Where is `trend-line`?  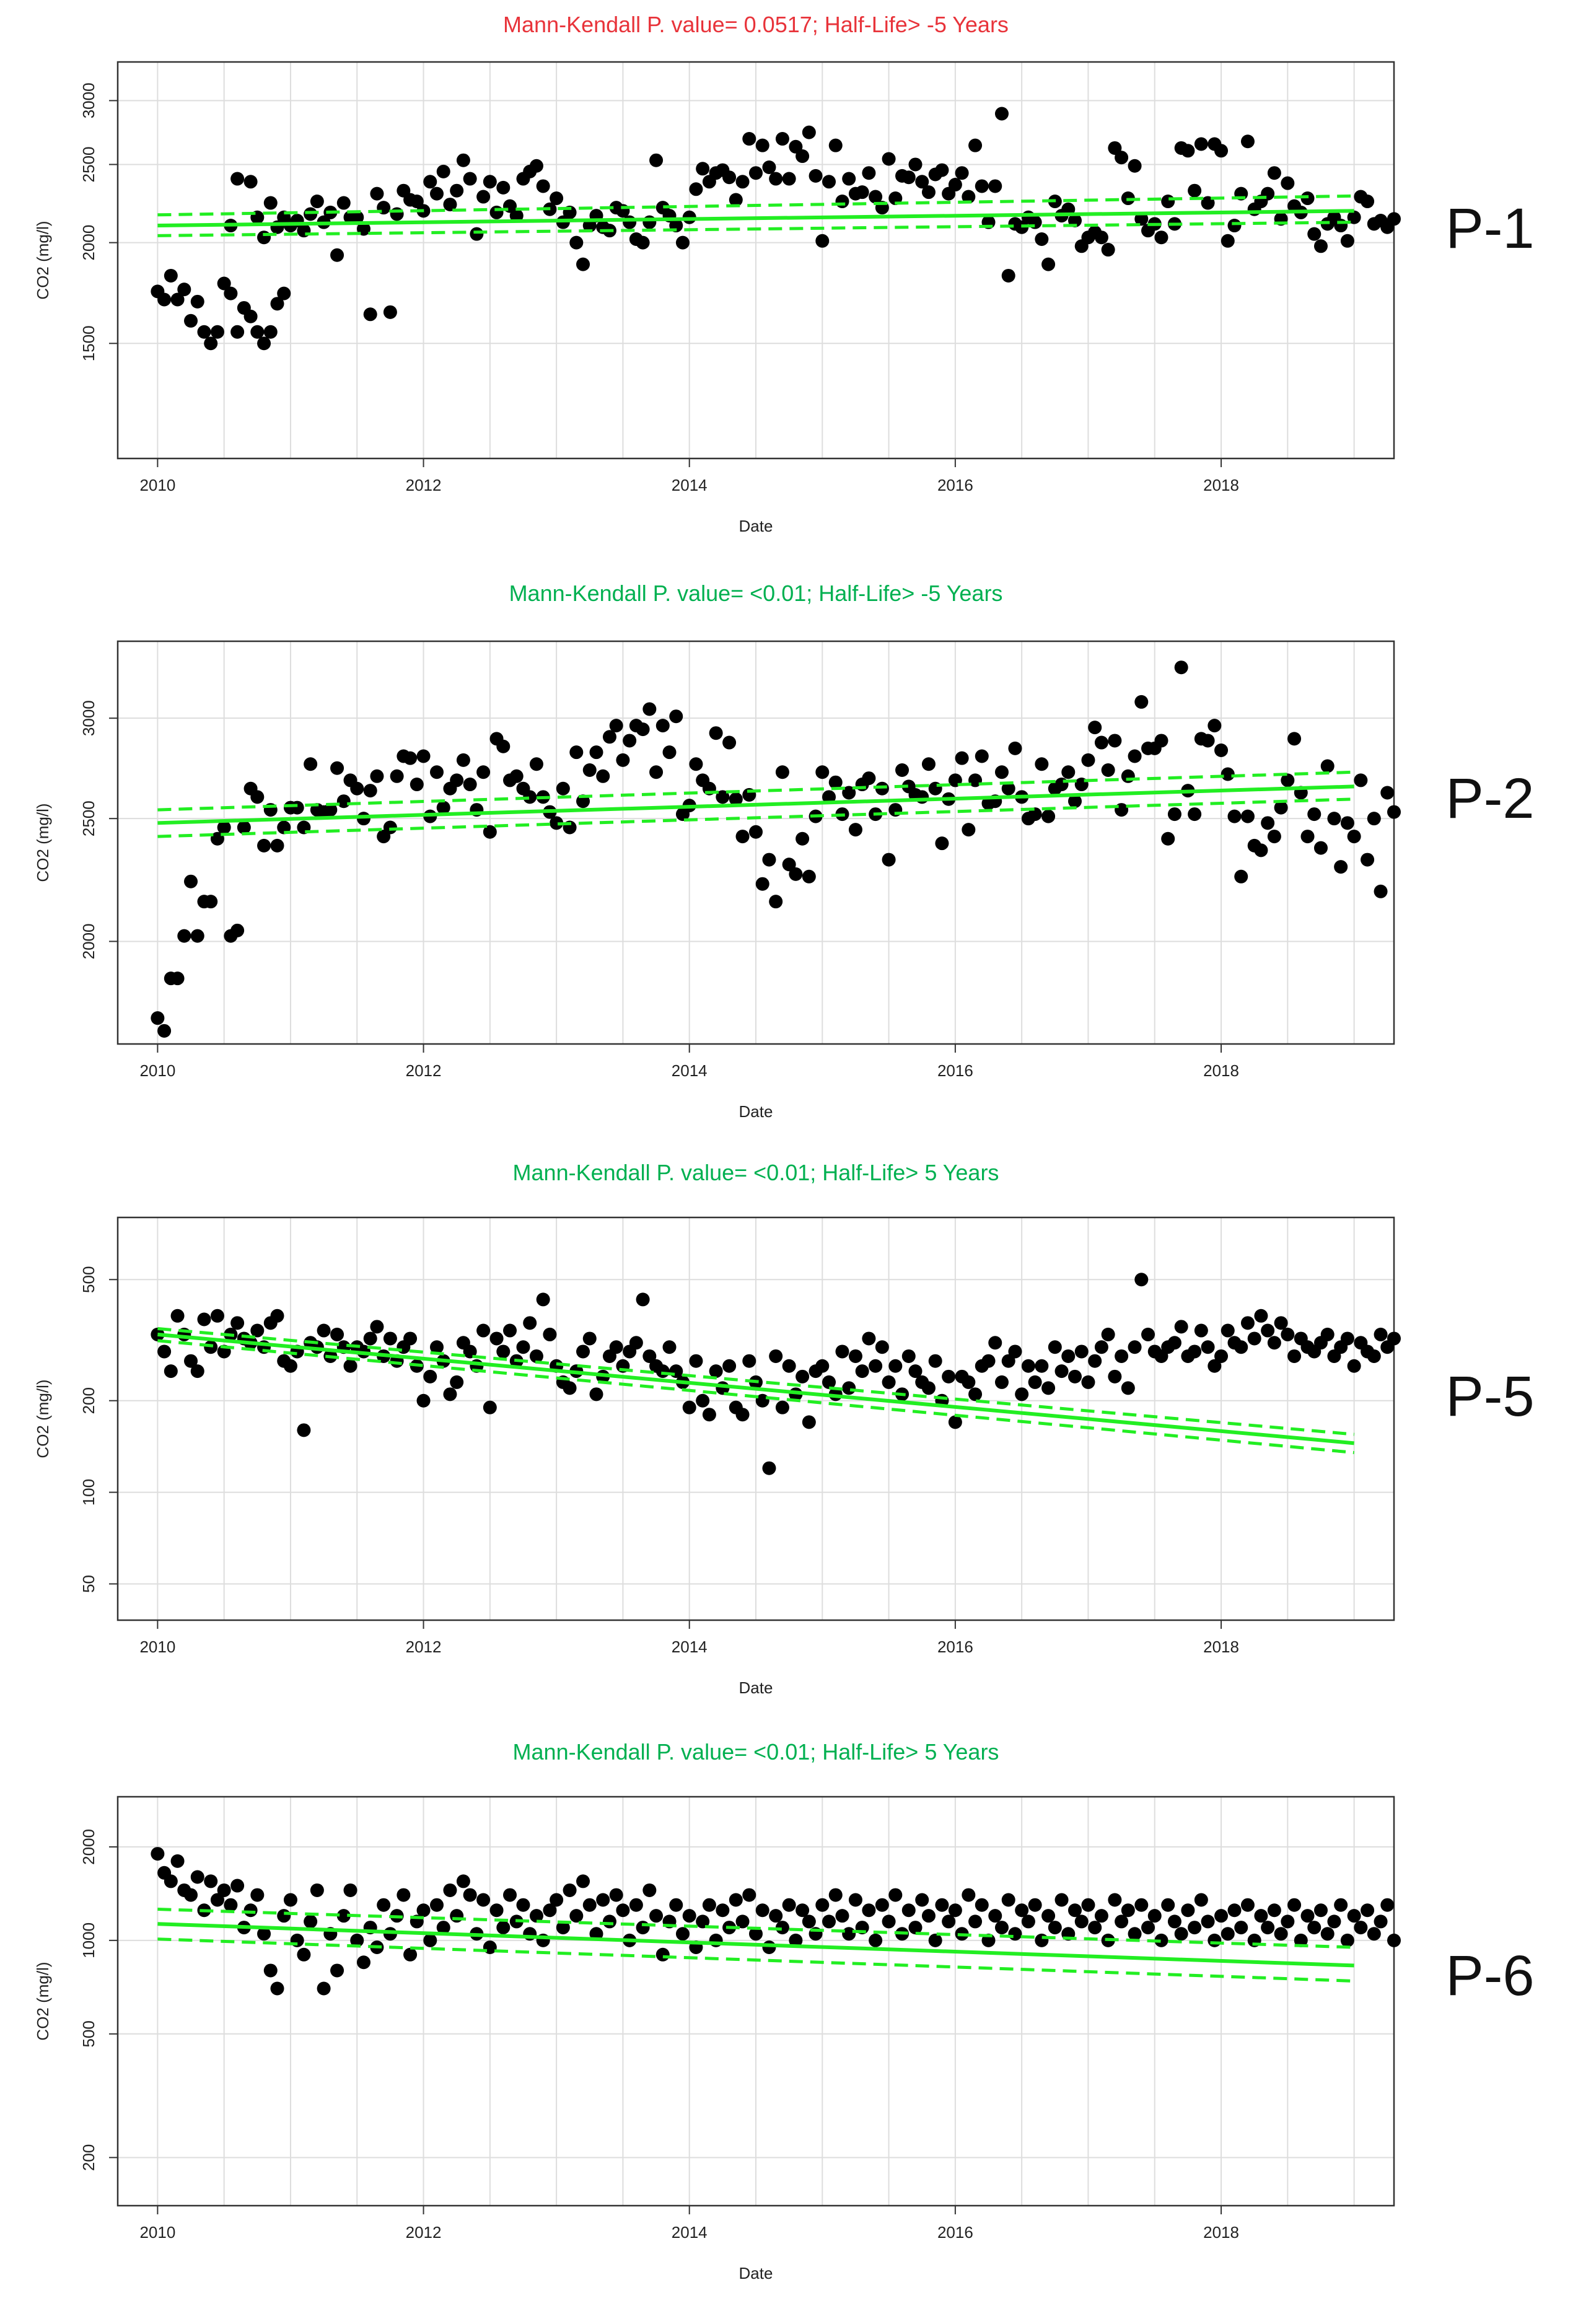
trend-line is located at coordinates (755, 1945).